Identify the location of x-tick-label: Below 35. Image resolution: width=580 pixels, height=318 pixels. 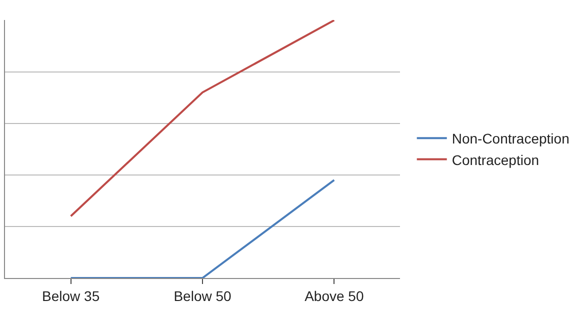
(71, 296).